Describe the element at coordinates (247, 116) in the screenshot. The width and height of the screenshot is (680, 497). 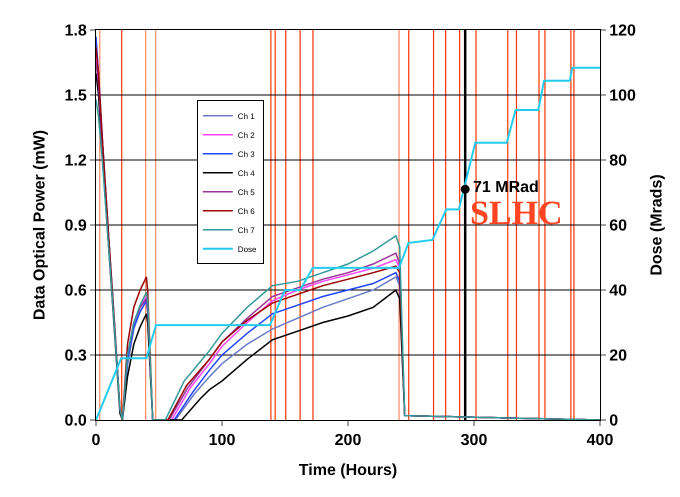
I see `legend-label: Ch 1` at that location.